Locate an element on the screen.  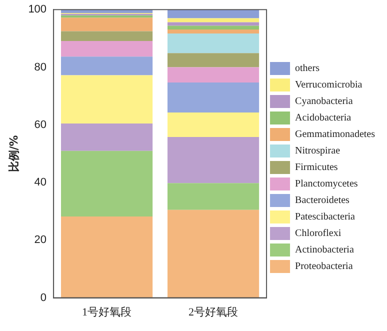
x-tick-label: 1号好氧段 is located at coordinates (107, 312).